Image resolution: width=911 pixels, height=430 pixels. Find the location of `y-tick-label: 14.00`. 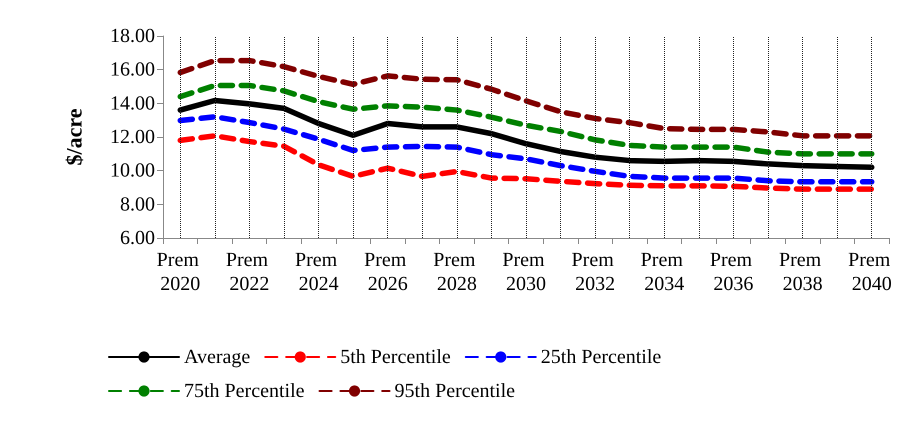

y-tick-label: 14.00 is located at coordinates (132, 103).